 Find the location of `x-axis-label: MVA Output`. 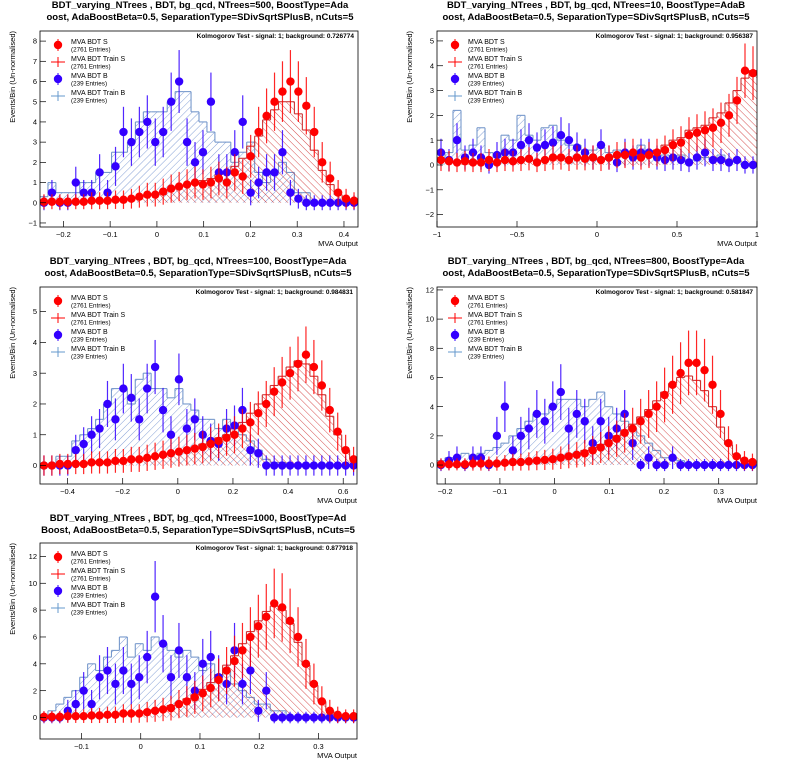

x-axis-label: MVA Output is located at coordinates (737, 243).